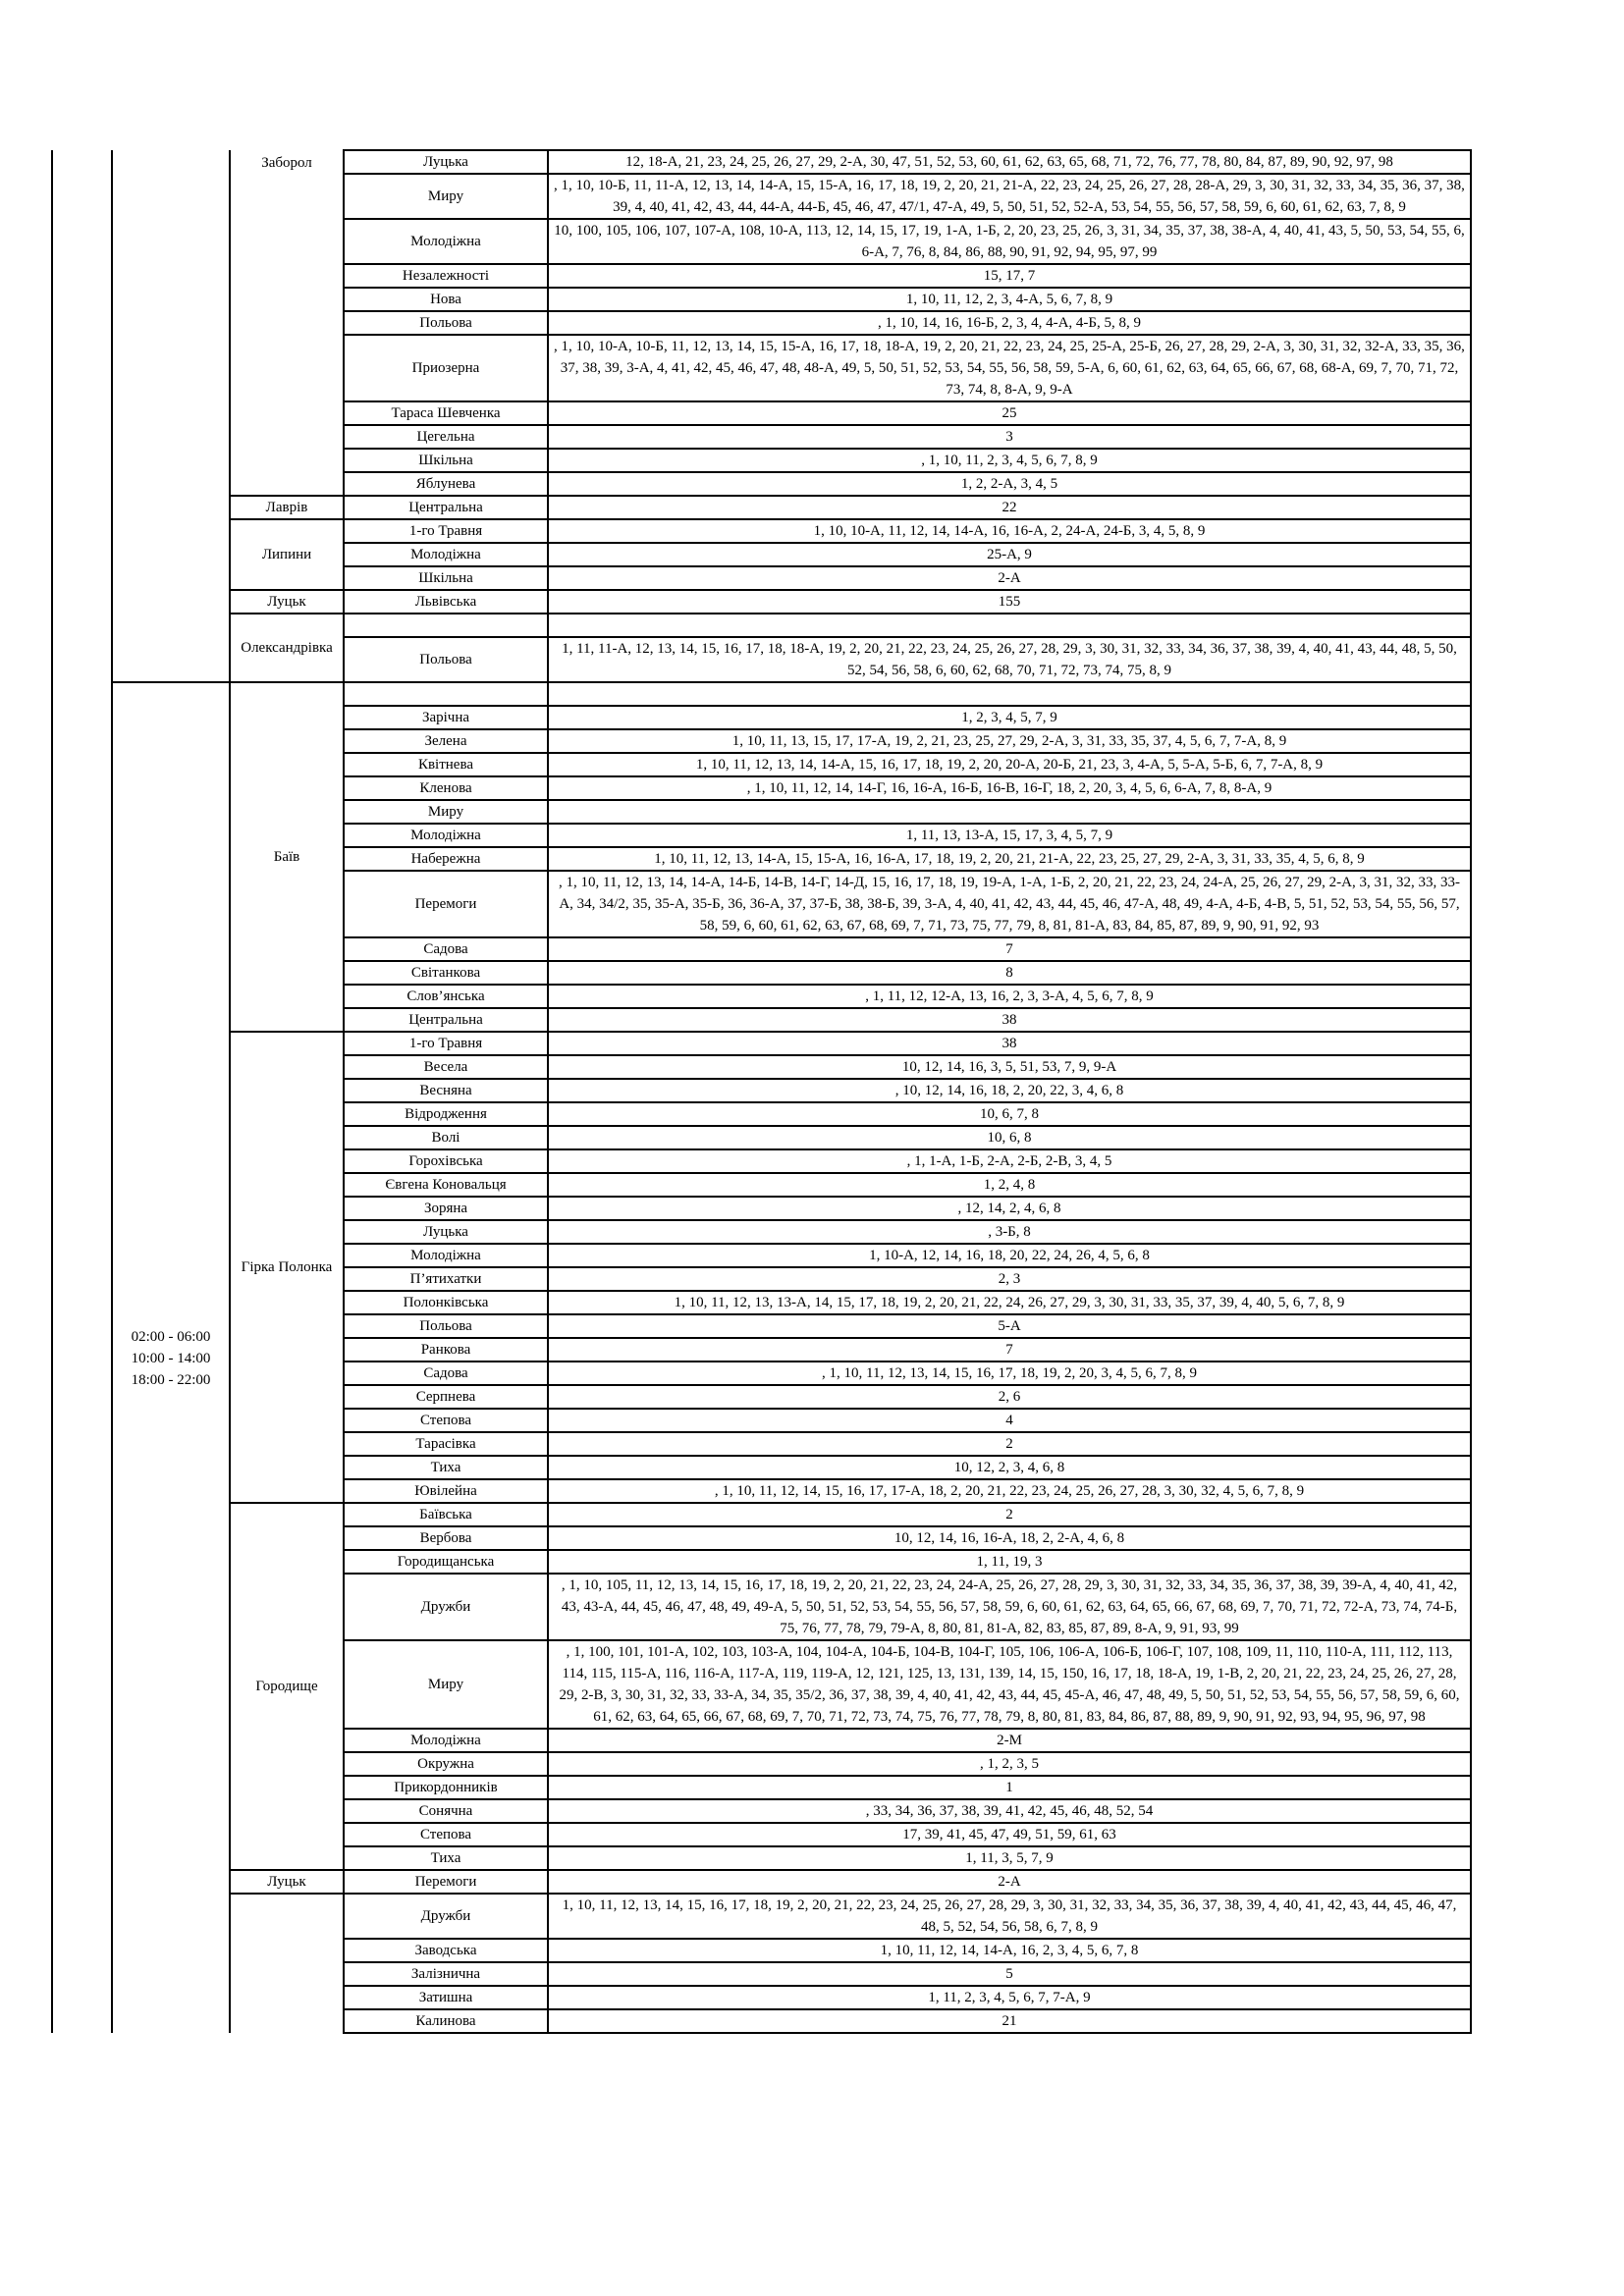  I want to click on table-row: Молодіжна 2-М, so click(762, 1740).